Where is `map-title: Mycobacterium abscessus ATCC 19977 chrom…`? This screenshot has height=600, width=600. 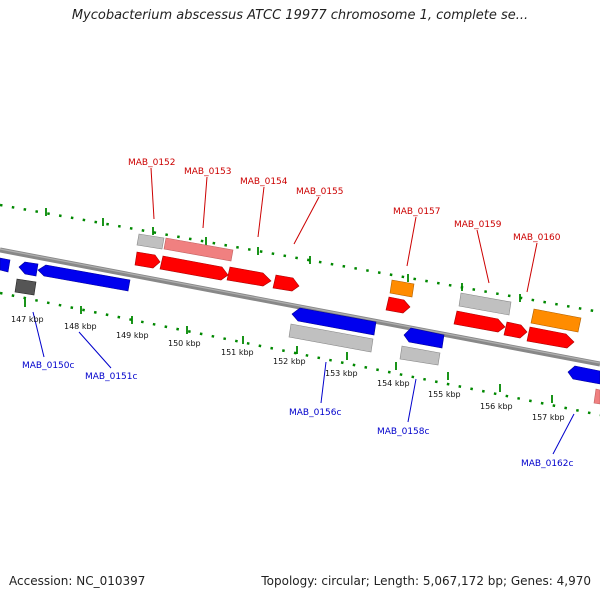 map-title: Mycobacterium abscessus ATCC 19977 chrom… is located at coordinates (300, 15).